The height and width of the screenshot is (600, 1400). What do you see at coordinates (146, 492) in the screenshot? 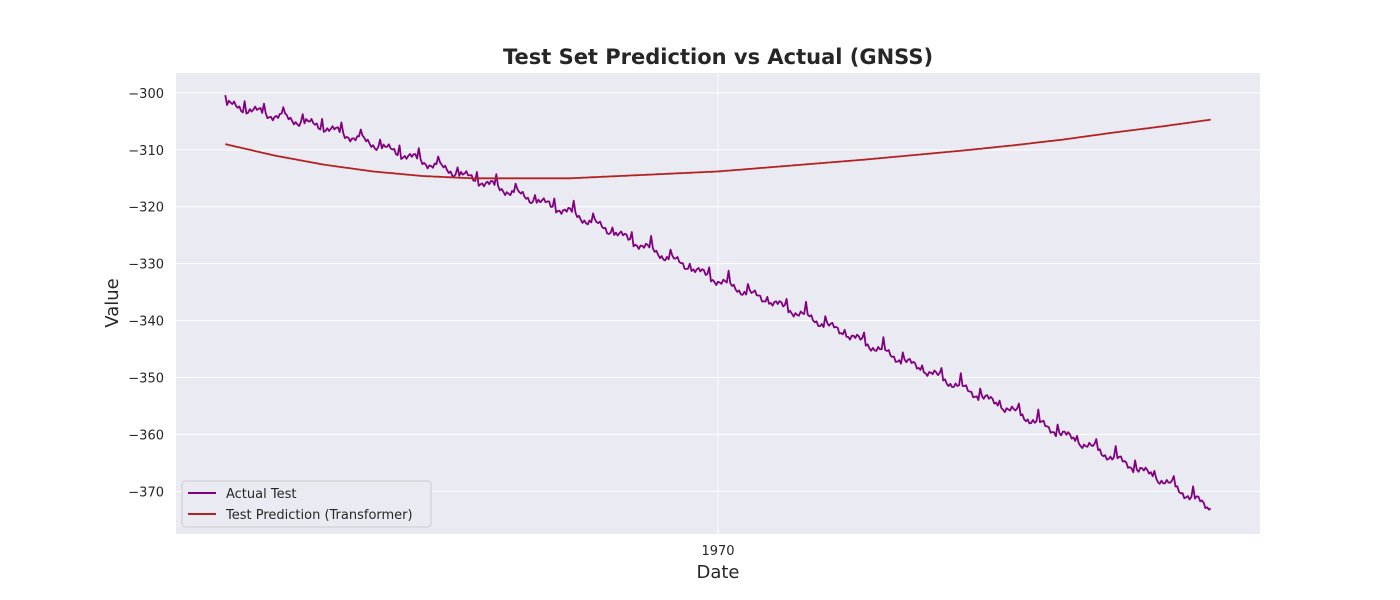
I see `y-tick-label: −370` at bounding box center [146, 492].